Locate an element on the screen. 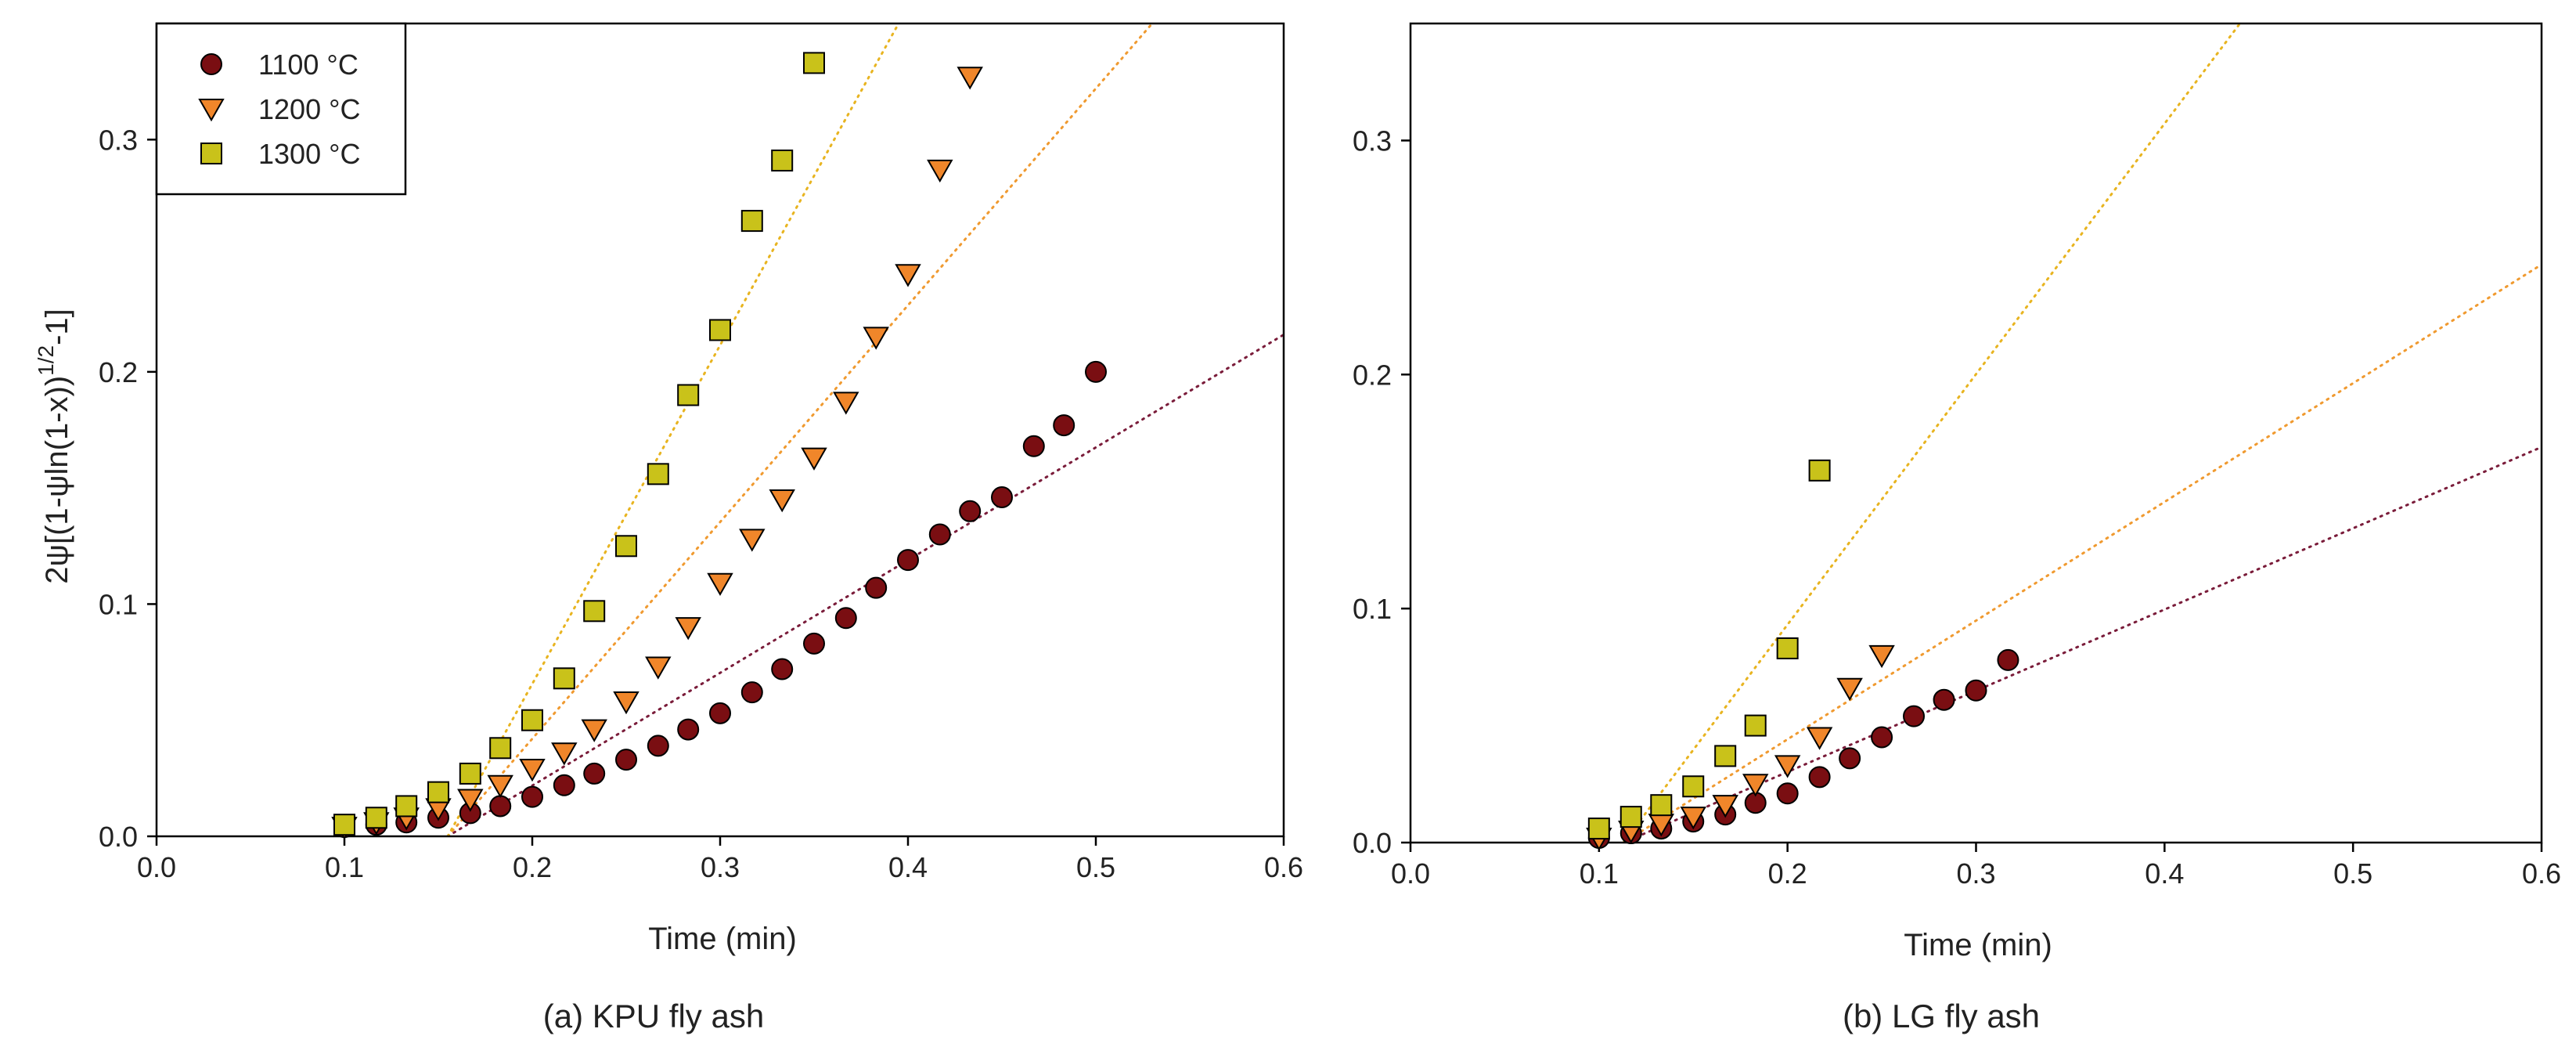  panel-a-series-circle is located at coordinates (720, 599).